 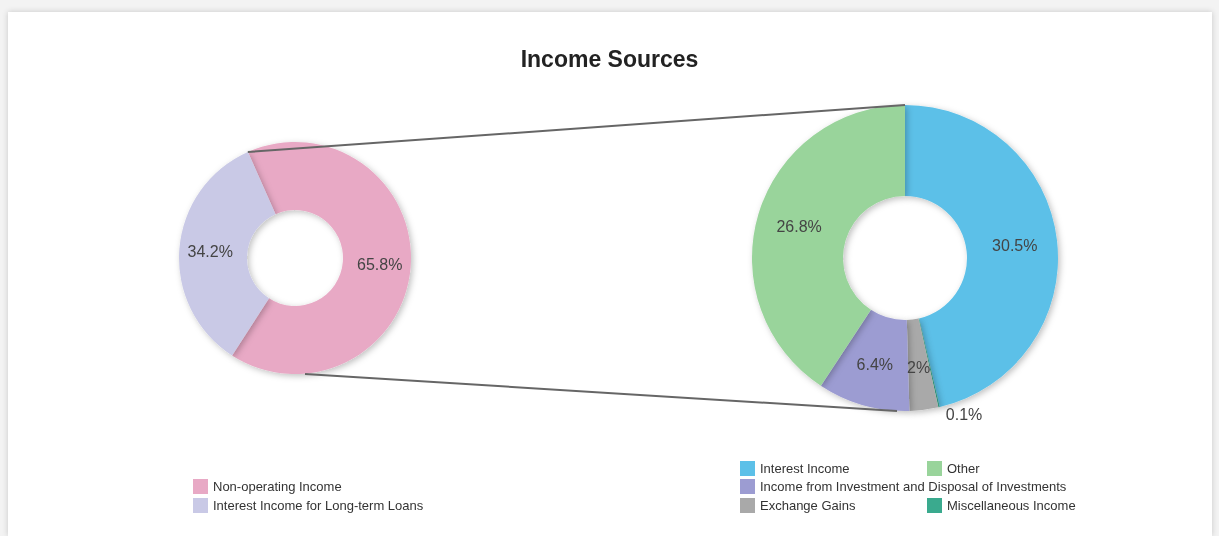 I want to click on legend-label: Interest Income for Long-term Loans, so click(x=318, y=505).